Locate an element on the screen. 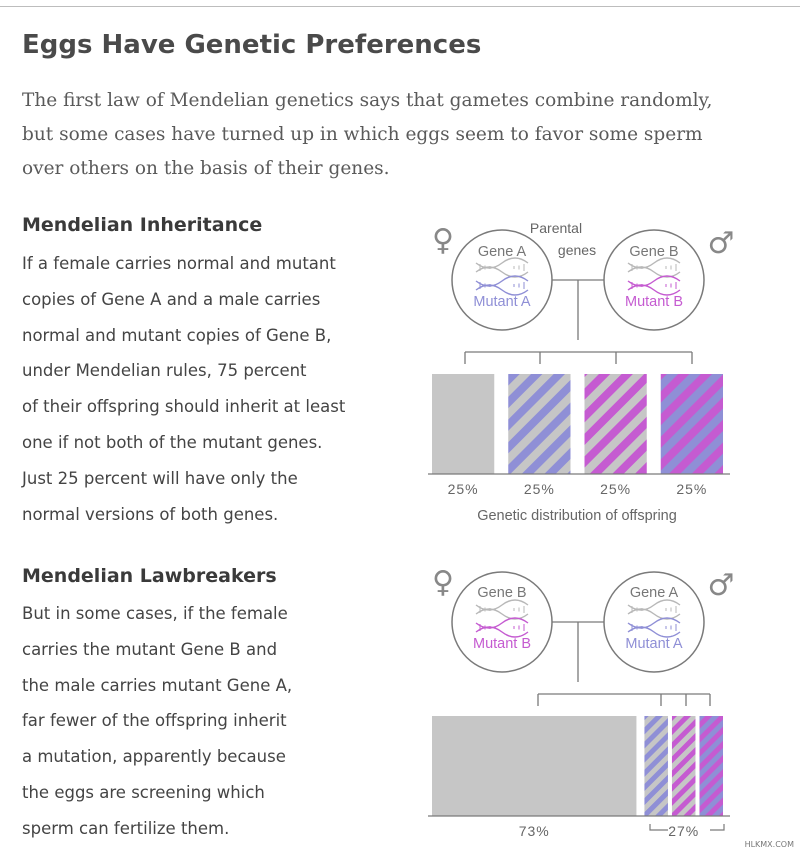  parental-label: Parental is located at coordinates (556, 228).